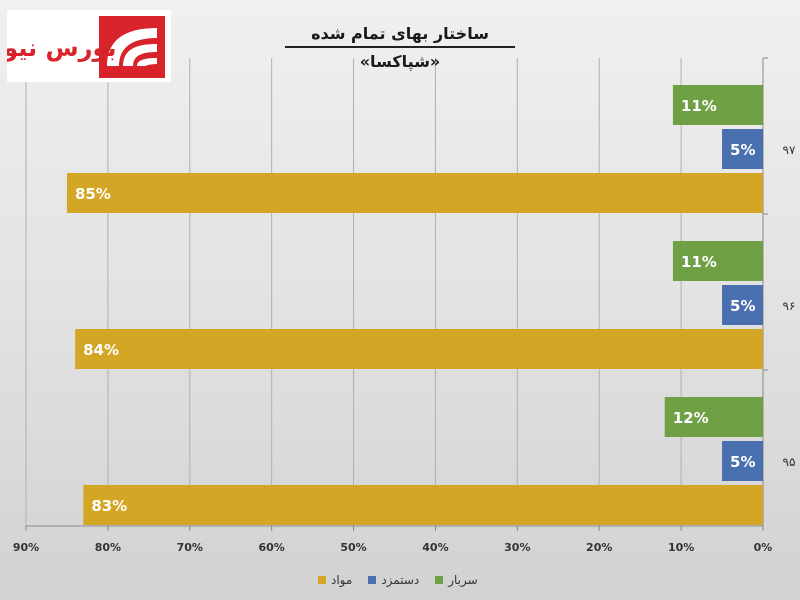  What do you see at coordinates (353, 547) in the screenshot?
I see `x-tick-label: 50%` at bounding box center [353, 547].